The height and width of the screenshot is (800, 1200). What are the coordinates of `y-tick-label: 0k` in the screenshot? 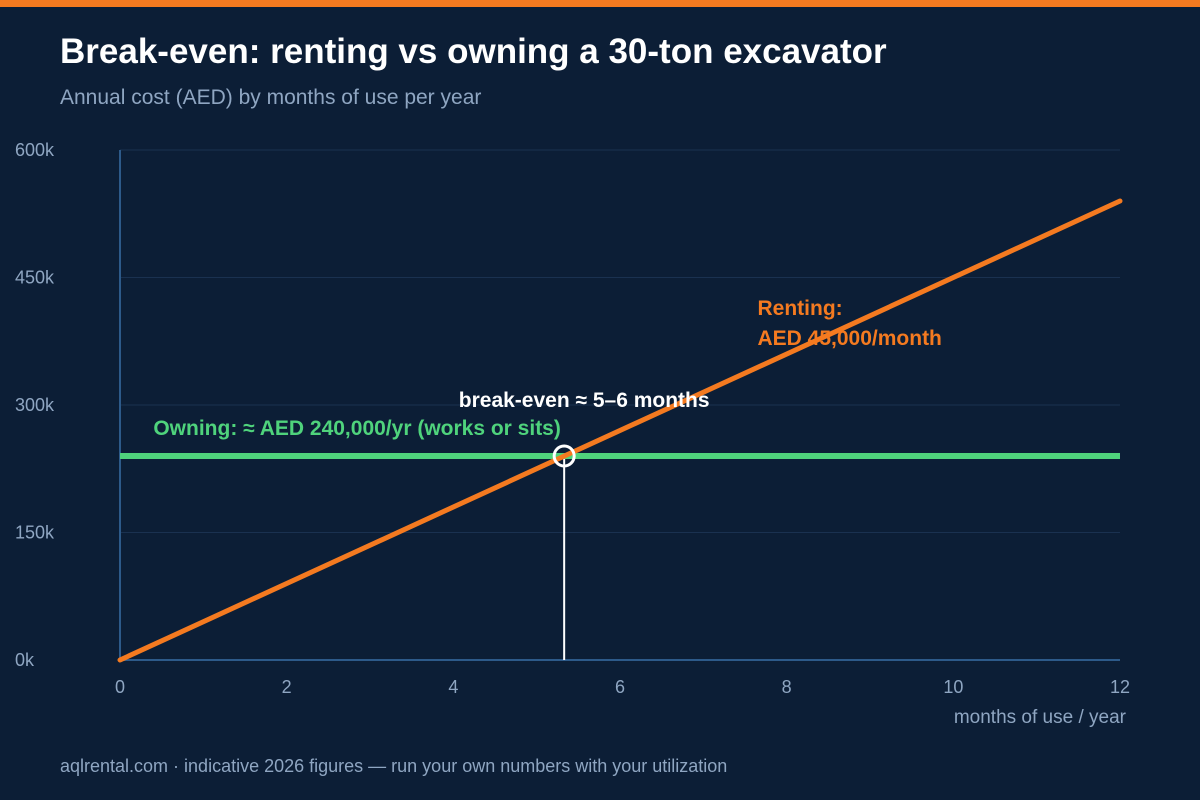 It's located at (25, 660).